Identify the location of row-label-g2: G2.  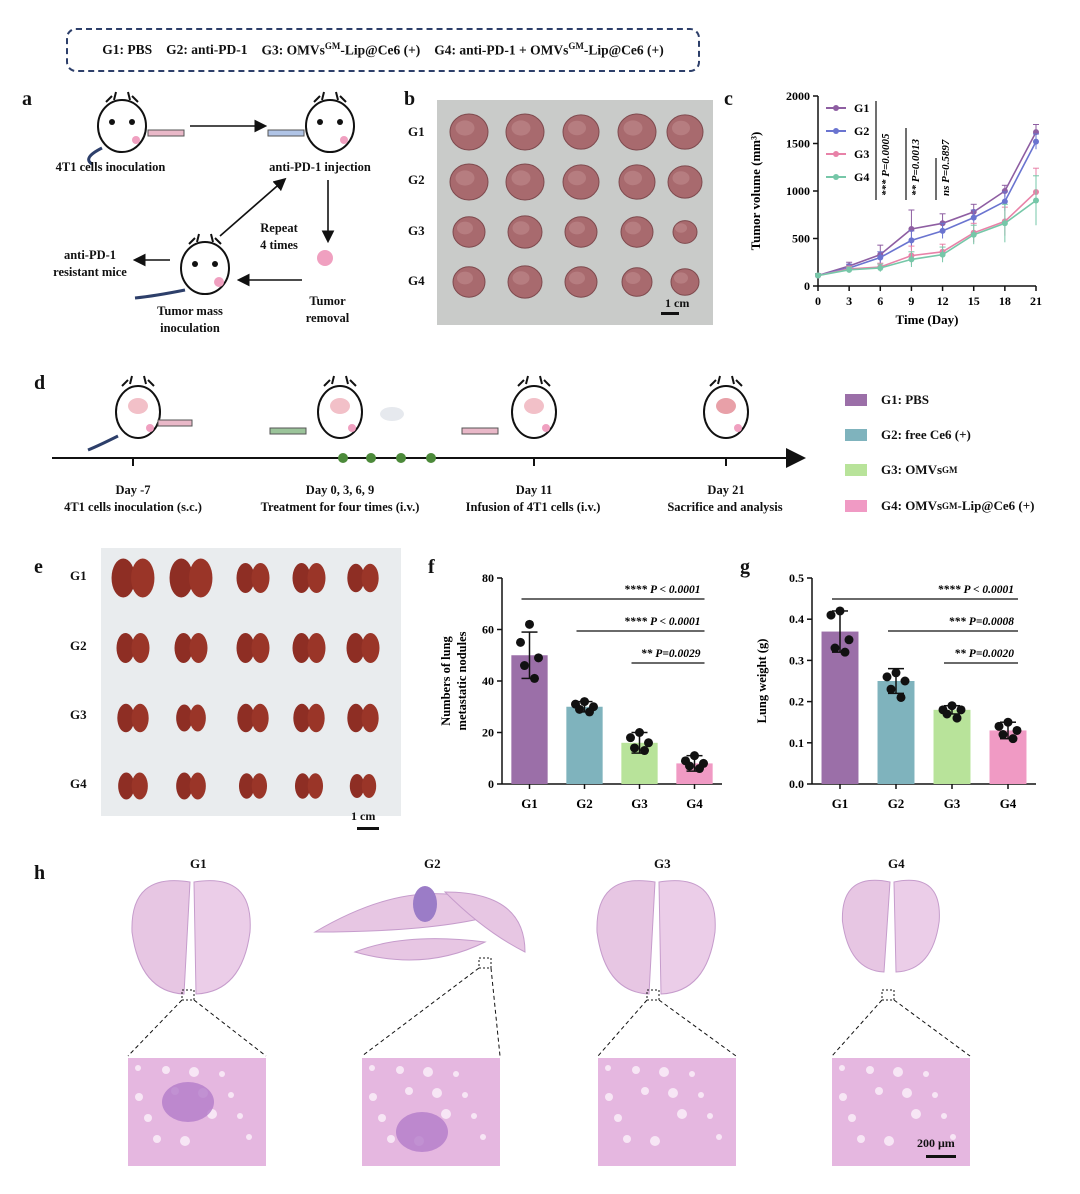
(416, 179).